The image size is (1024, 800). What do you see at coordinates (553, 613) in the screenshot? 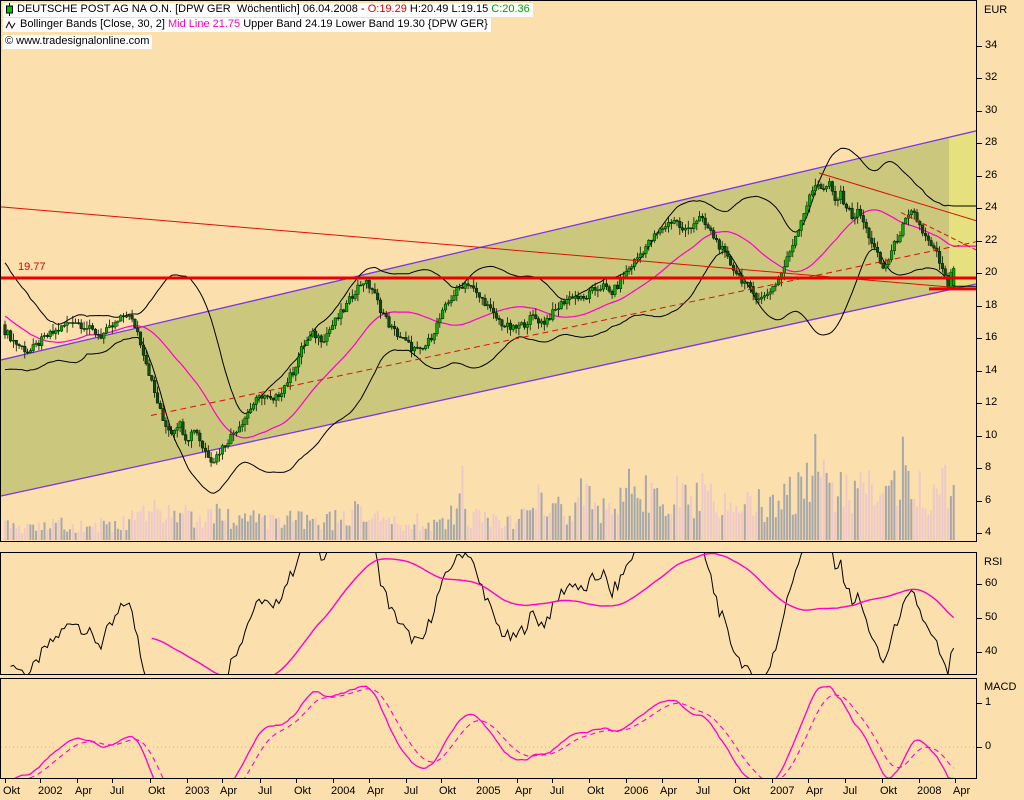
I see `rsi-smoothed-line` at bounding box center [553, 613].